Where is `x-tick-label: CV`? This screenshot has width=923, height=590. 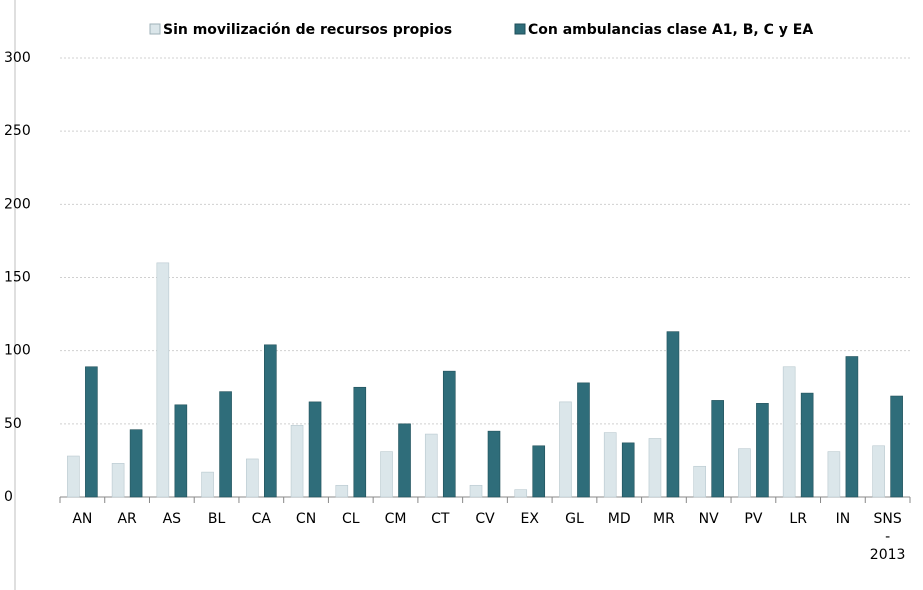 x-tick-label: CV is located at coordinates (485, 519).